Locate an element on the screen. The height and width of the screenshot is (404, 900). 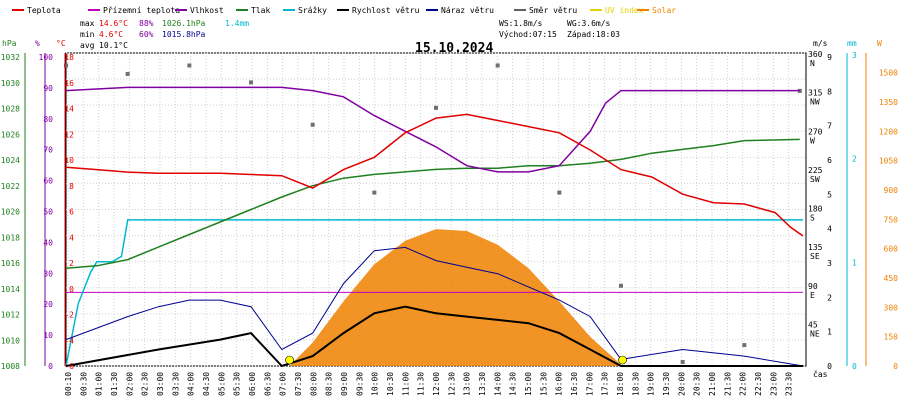
axis-tick-w: 300 is located at coordinates (891, 307).